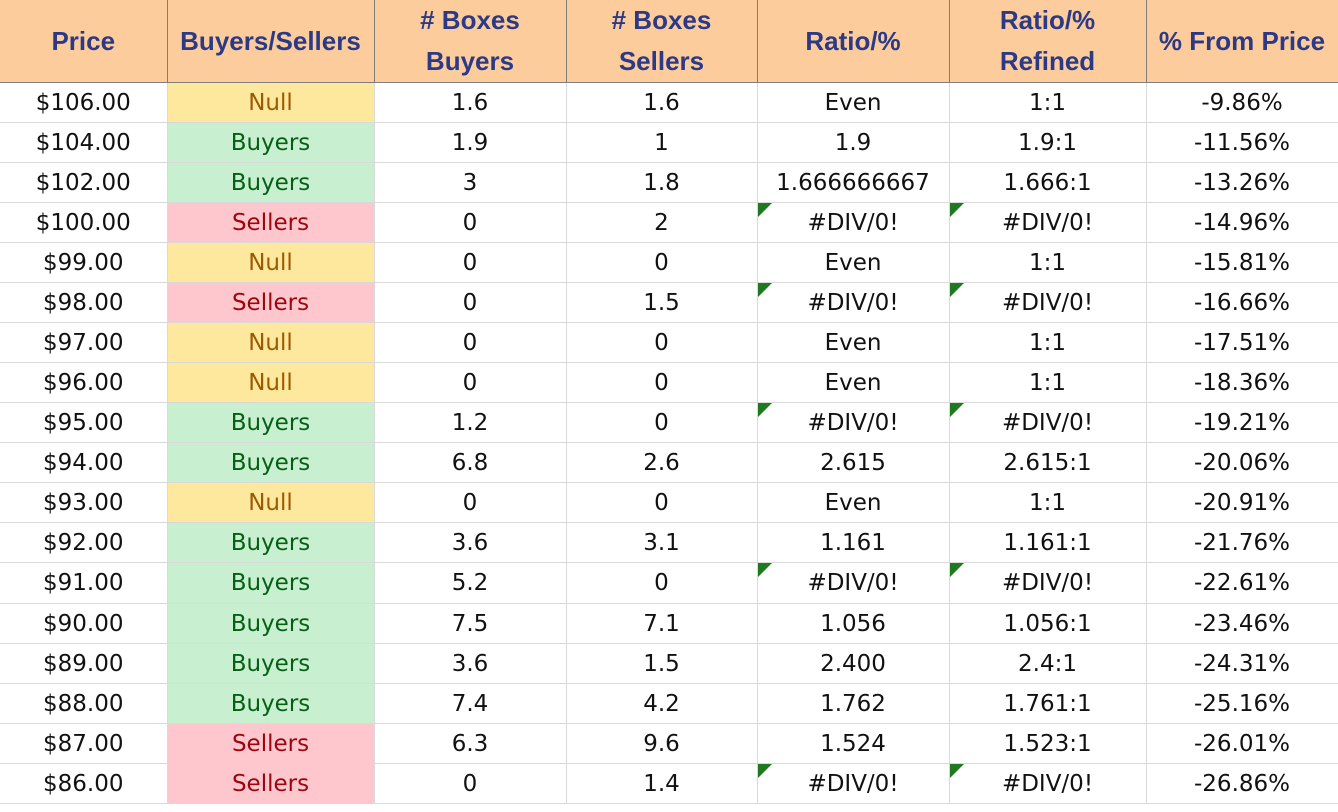  What do you see at coordinates (470, 583) in the screenshot?
I see `boxes-buyers-cell: 5.2` at bounding box center [470, 583].